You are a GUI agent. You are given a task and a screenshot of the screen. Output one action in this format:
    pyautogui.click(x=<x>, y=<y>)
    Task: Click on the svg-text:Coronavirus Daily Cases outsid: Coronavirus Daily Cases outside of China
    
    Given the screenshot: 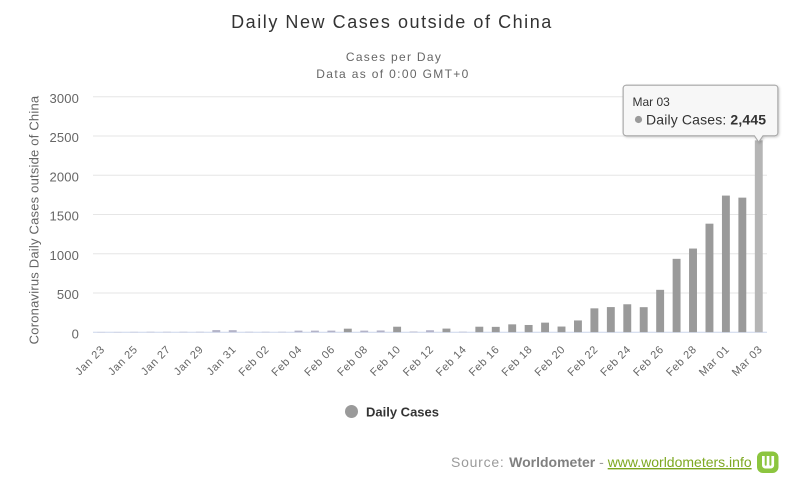 What is the action you would take?
    pyautogui.click(x=34, y=219)
    